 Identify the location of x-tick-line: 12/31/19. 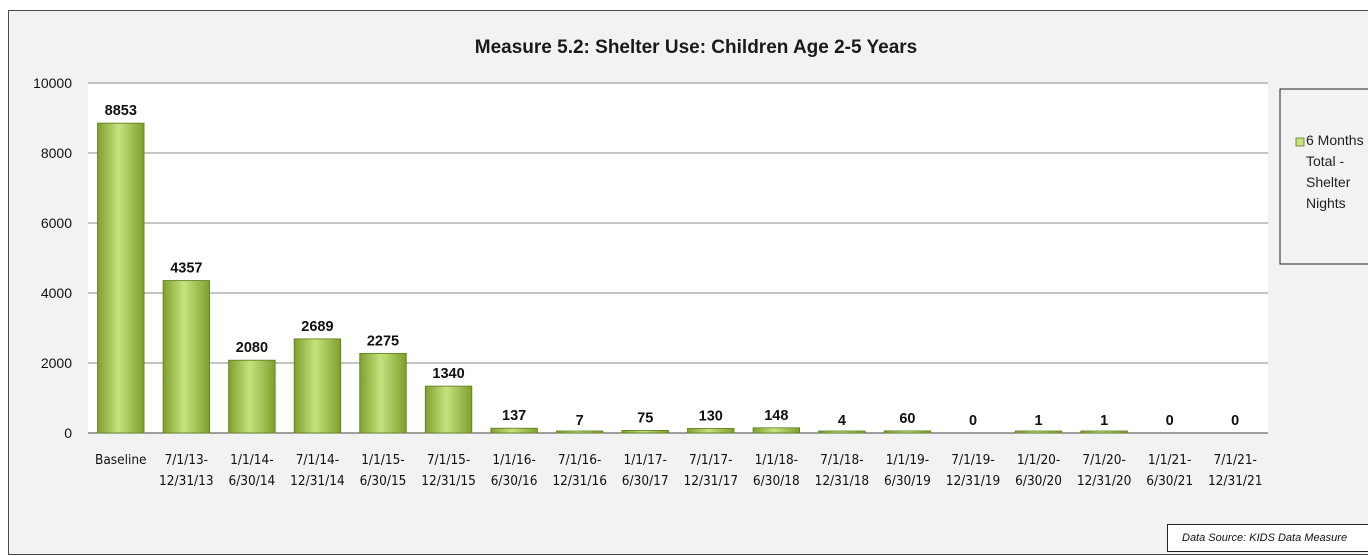
(973, 481).